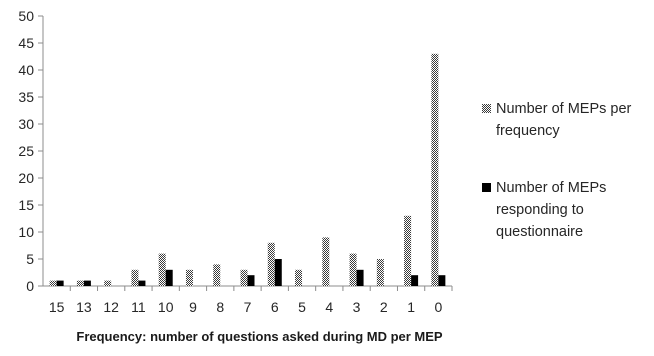  What do you see at coordinates (540, 210) in the screenshot?
I see `legend-label-2-line-2: responding to` at bounding box center [540, 210].